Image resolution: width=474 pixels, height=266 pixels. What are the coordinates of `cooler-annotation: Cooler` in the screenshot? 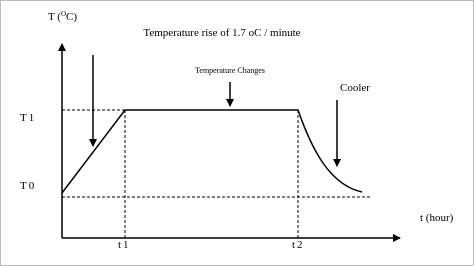 It's located at (355, 88).